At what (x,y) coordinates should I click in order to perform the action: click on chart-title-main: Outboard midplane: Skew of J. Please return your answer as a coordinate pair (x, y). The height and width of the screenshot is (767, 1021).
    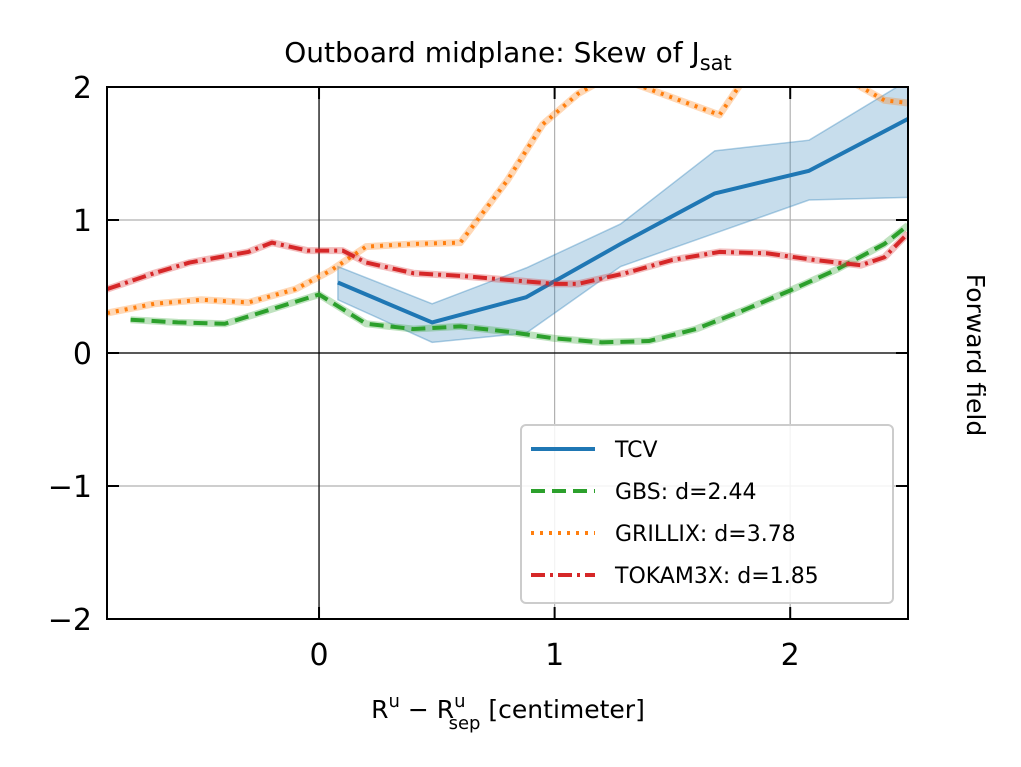
    Looking at the image, I should click on (492, 52).